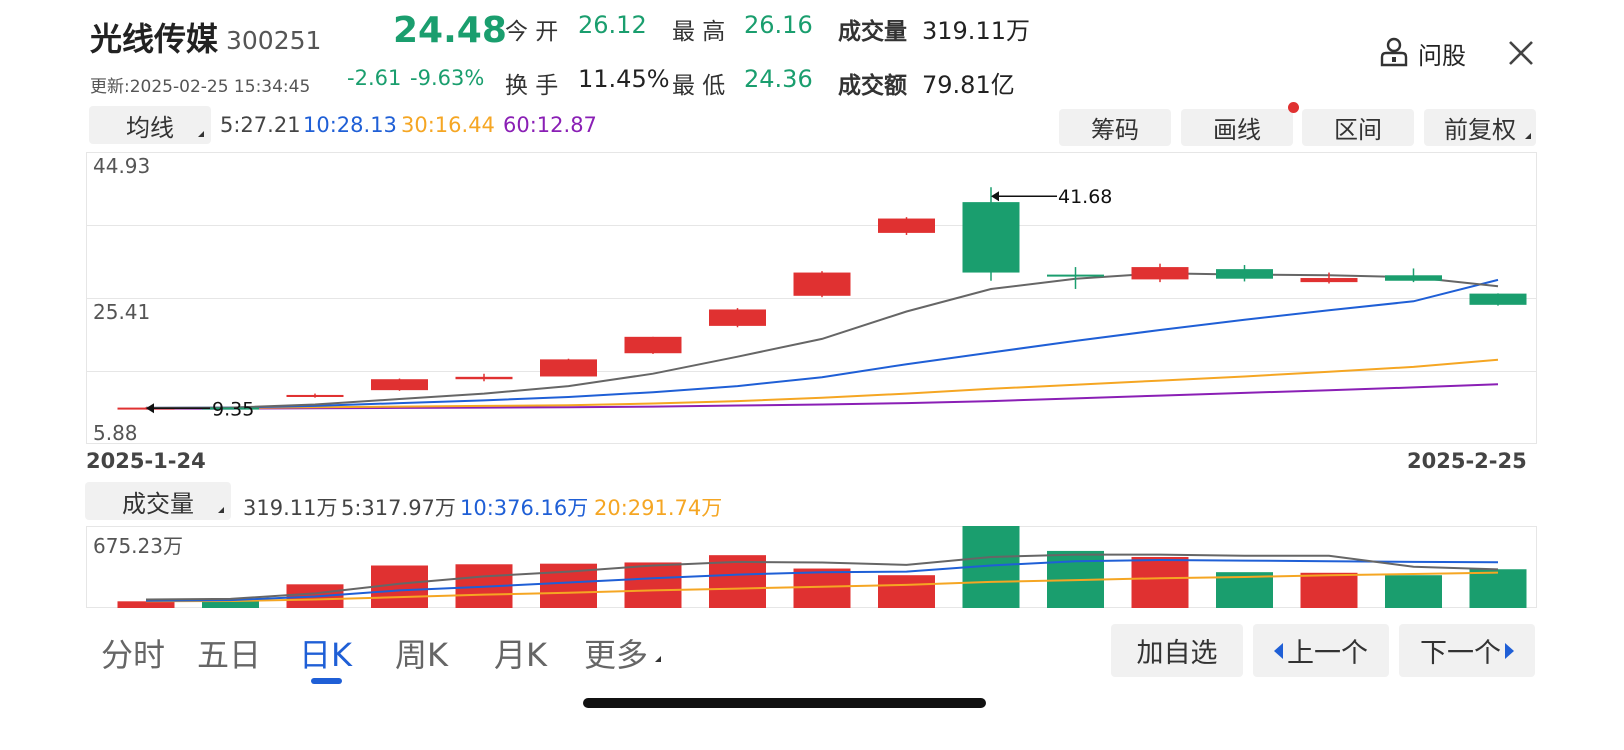 The height and width of the screenshot is (750, 1624). What do you see at coordinates (122, 312) in the screenshot?
I see `y-label-mid: 25.41` at bounding box center [122, 312].